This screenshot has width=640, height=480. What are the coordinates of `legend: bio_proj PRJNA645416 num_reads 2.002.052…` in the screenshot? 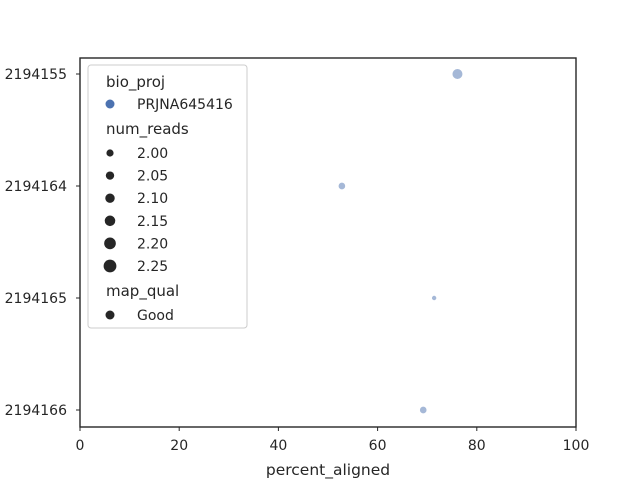 It's located at (167, 196).